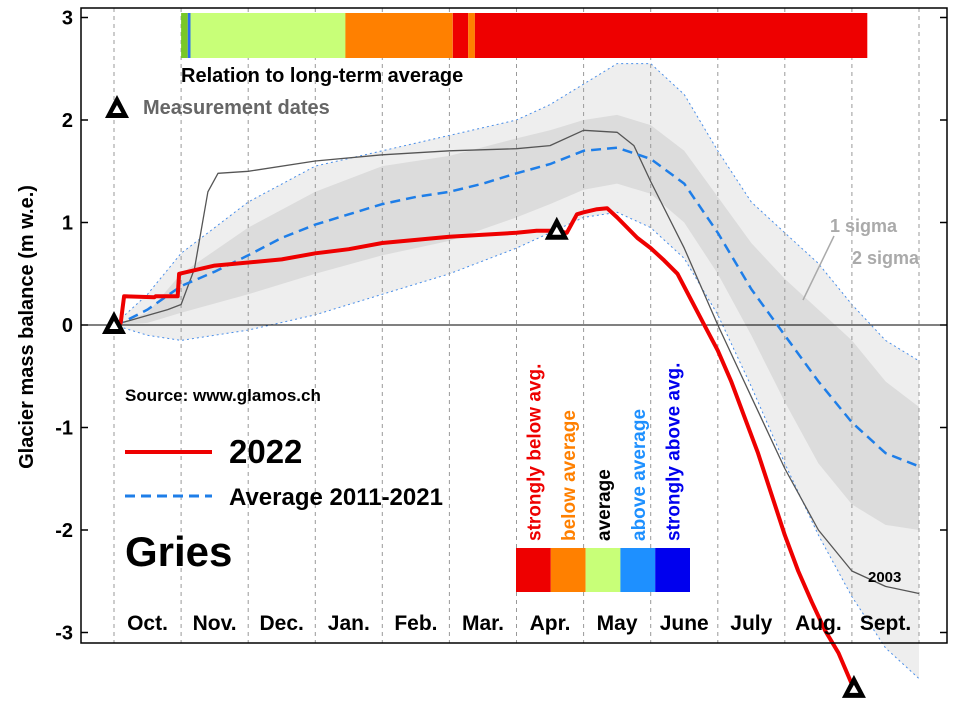 This screenshot has height=723, width=957. What do you see at coordinates (223, 395) in the screenshot?
I see `source-label: Source: www.glamos.ch` at bounding box center [223, 395].